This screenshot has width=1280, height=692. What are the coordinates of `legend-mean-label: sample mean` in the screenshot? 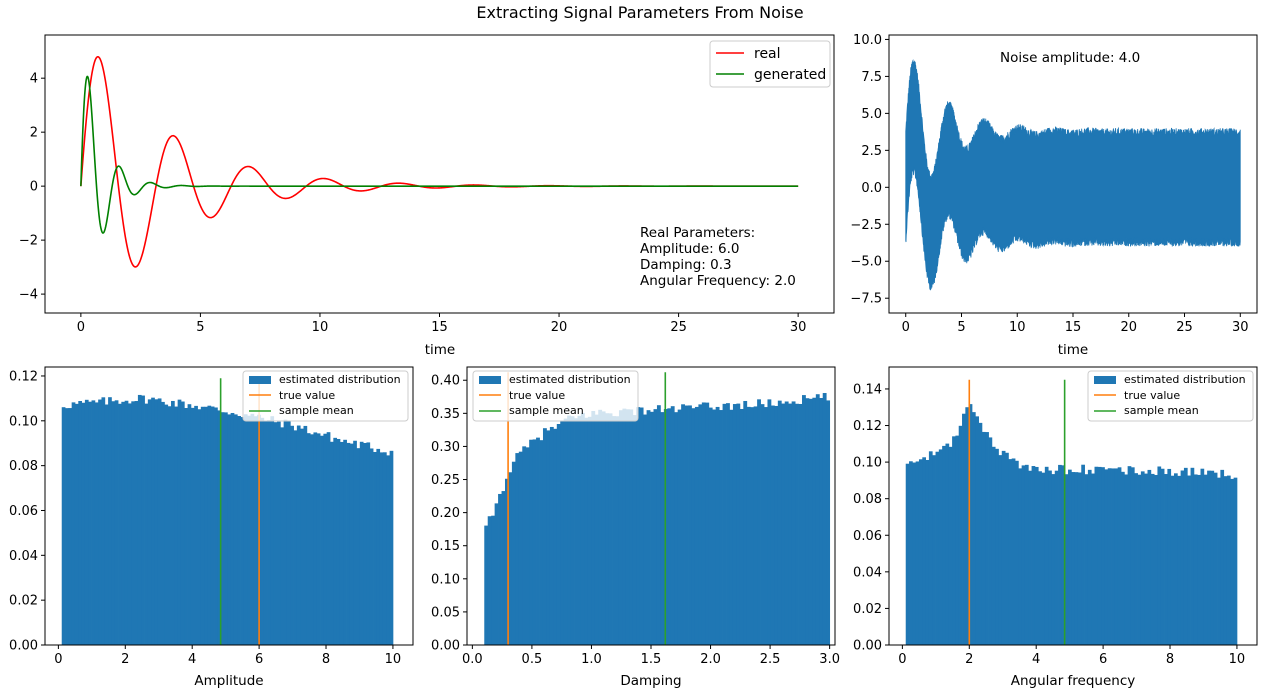 It's located at (1161, 410).